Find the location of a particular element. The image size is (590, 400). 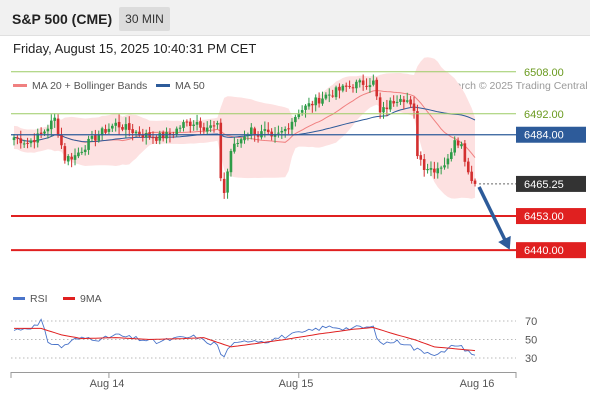

timeframe-button: 30 MIN is located at coordinates (144, 19).